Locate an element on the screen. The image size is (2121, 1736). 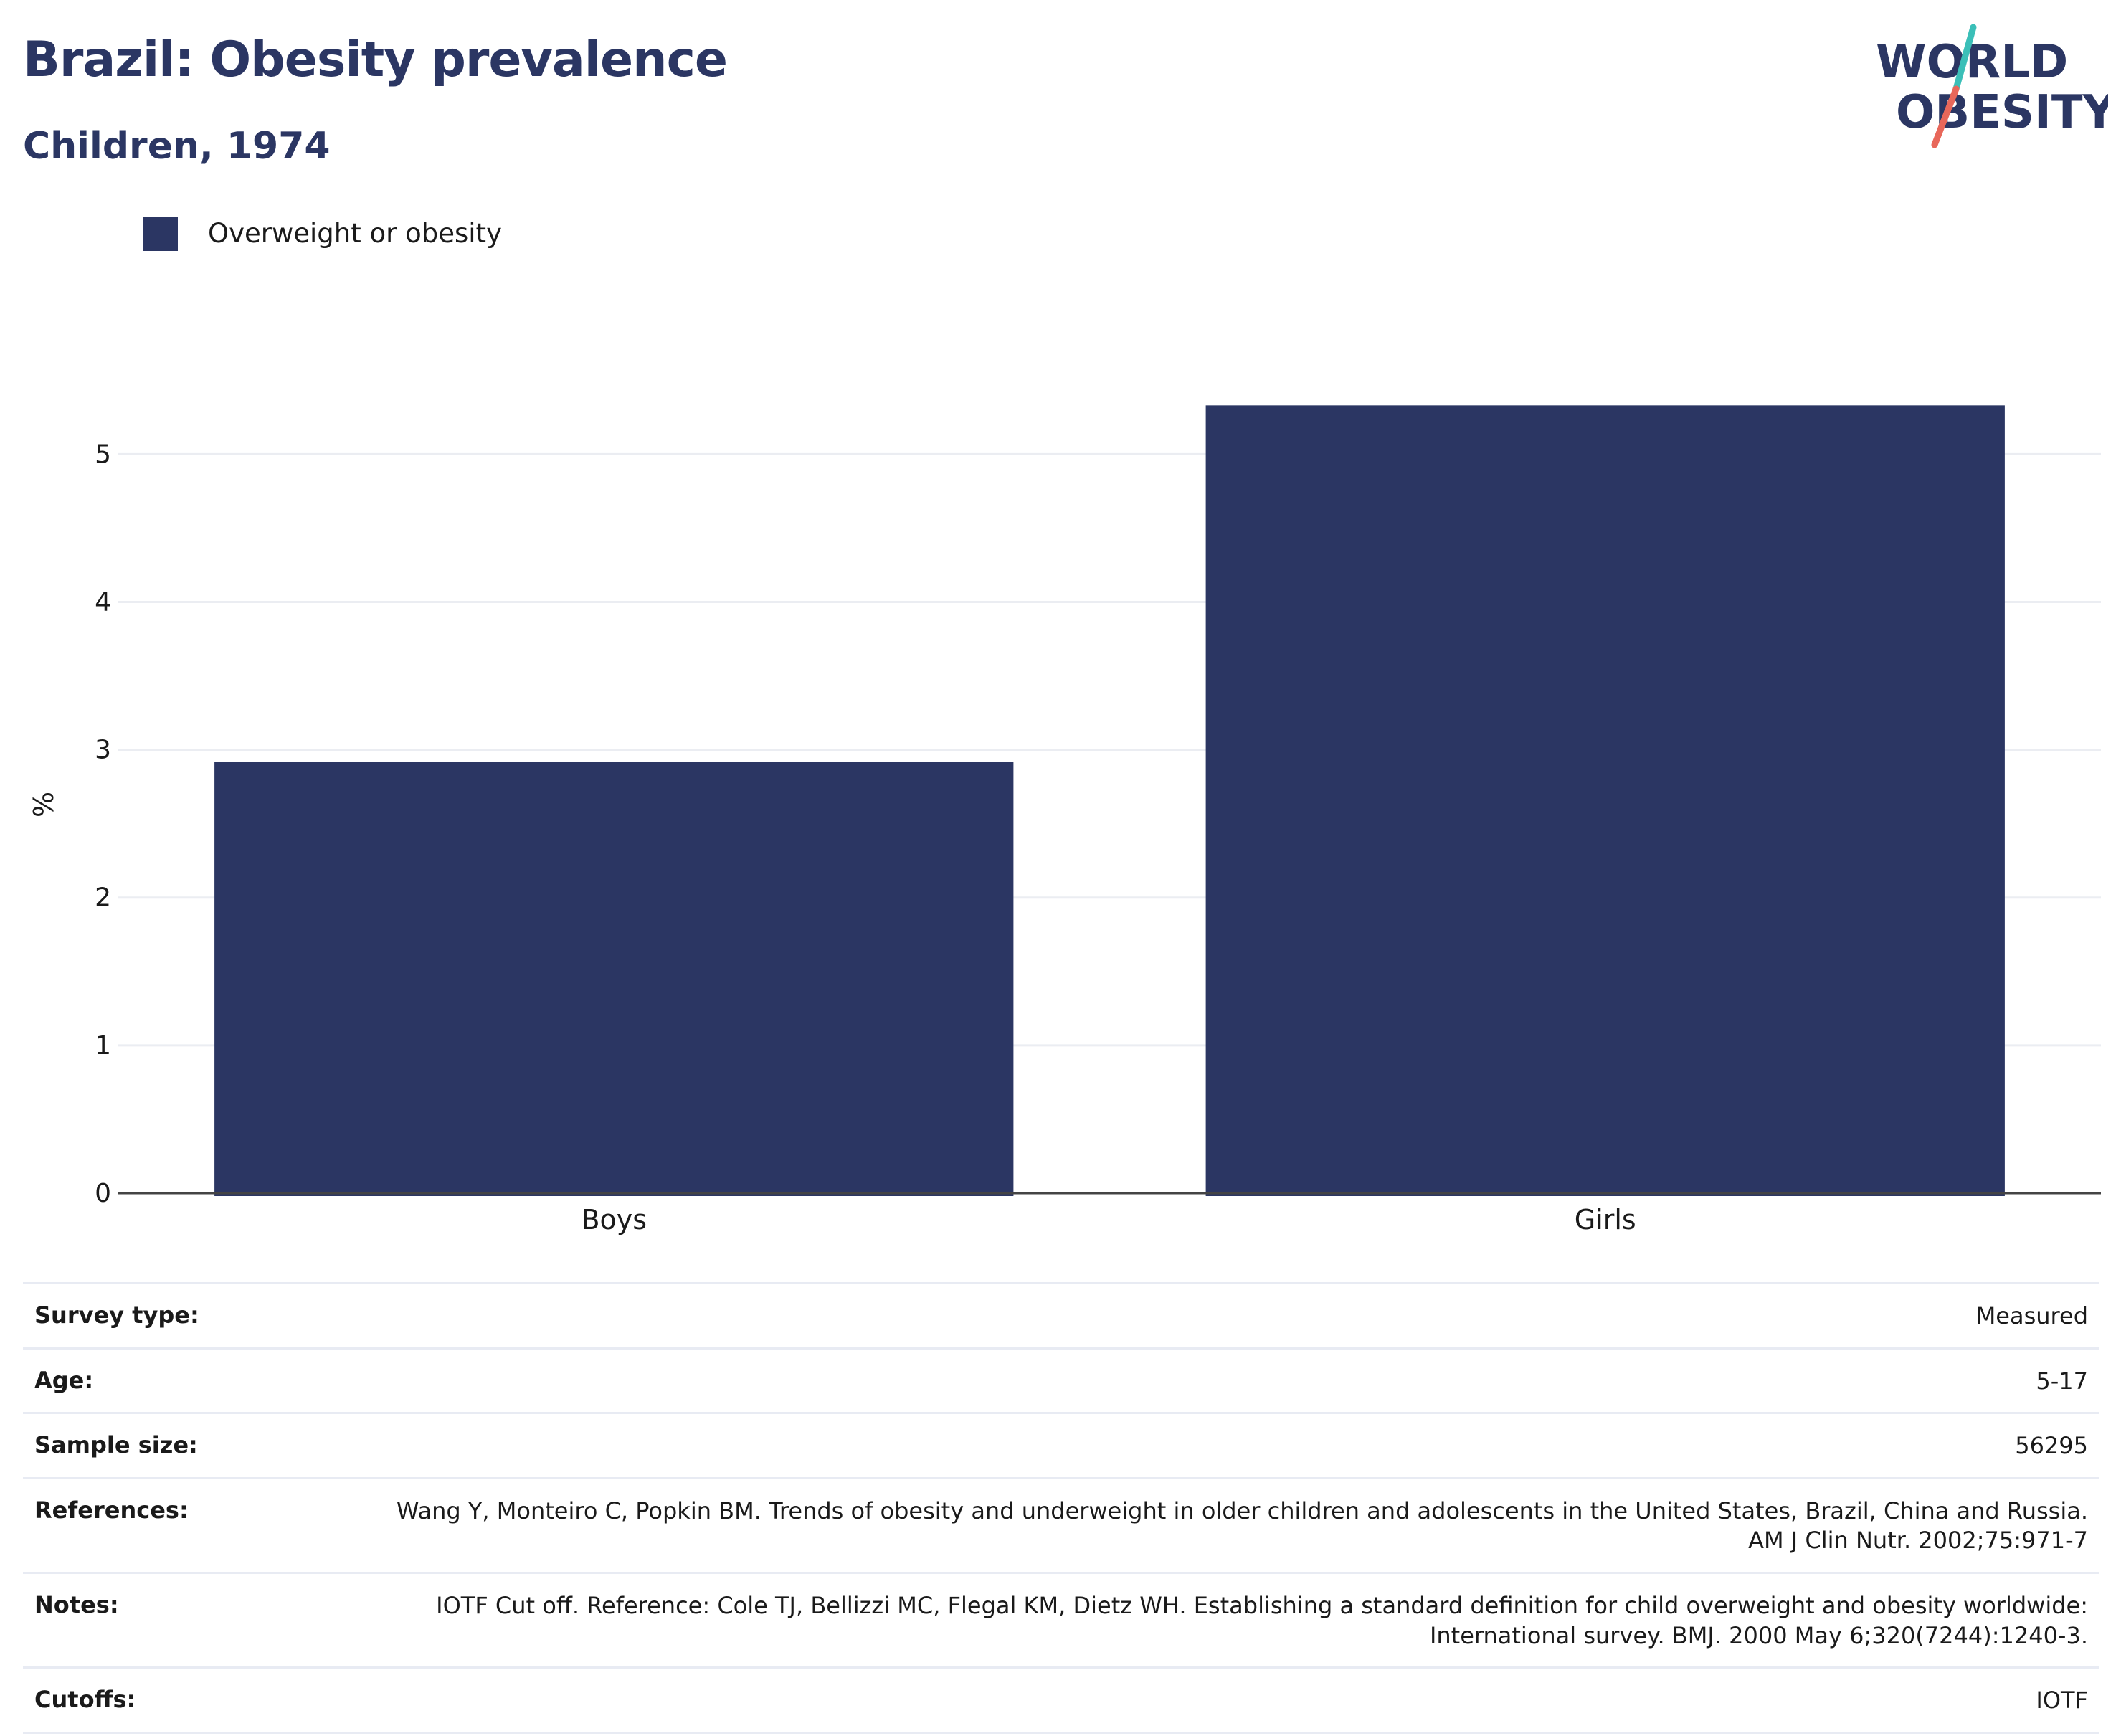
y-tick-label: 3 is located at coordinates (103, 750).